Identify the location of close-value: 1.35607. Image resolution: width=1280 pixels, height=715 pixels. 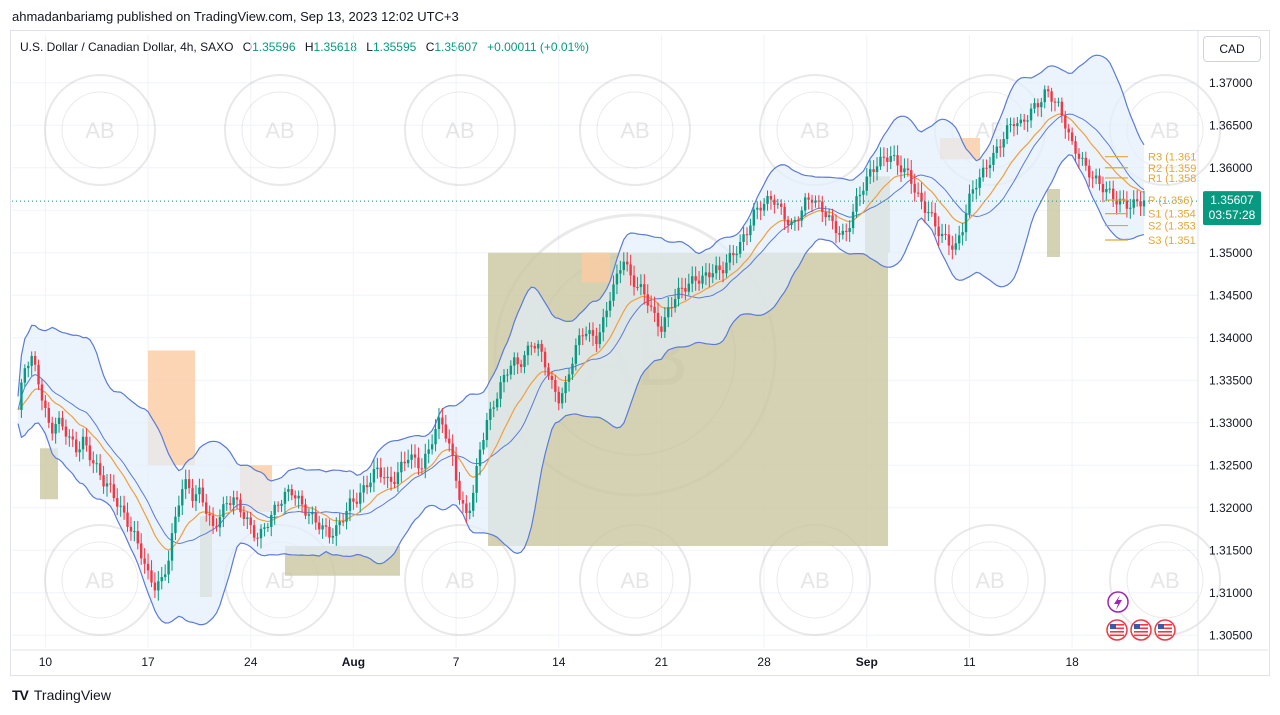
(456, 47).